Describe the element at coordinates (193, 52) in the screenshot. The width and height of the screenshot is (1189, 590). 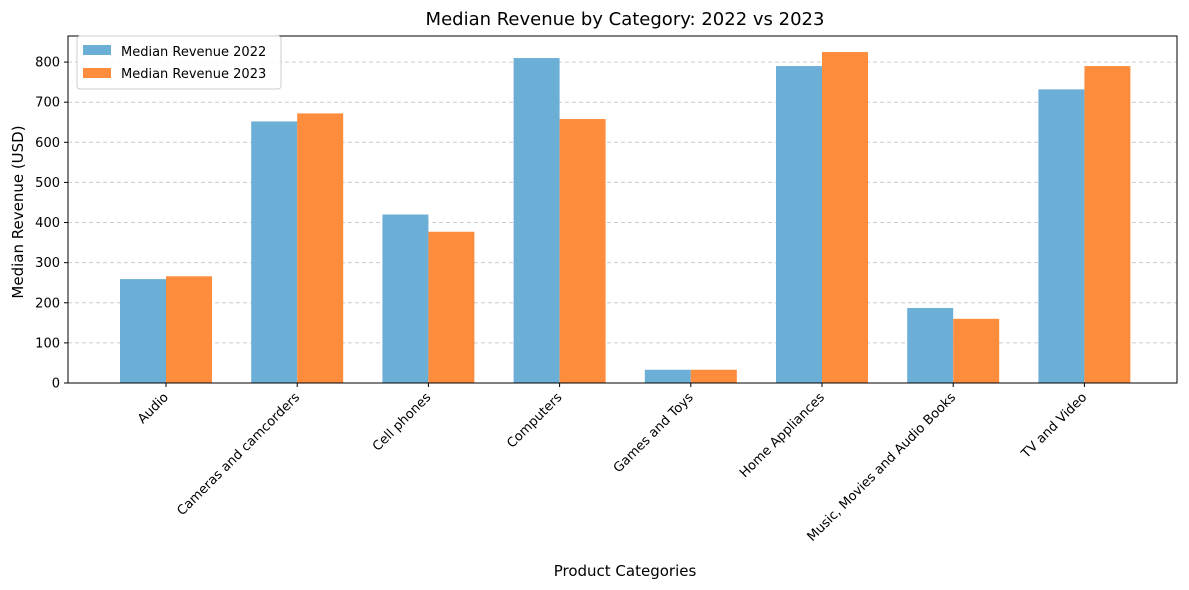
I see `legend-label-2022: Median Revenue 2022` at that location.